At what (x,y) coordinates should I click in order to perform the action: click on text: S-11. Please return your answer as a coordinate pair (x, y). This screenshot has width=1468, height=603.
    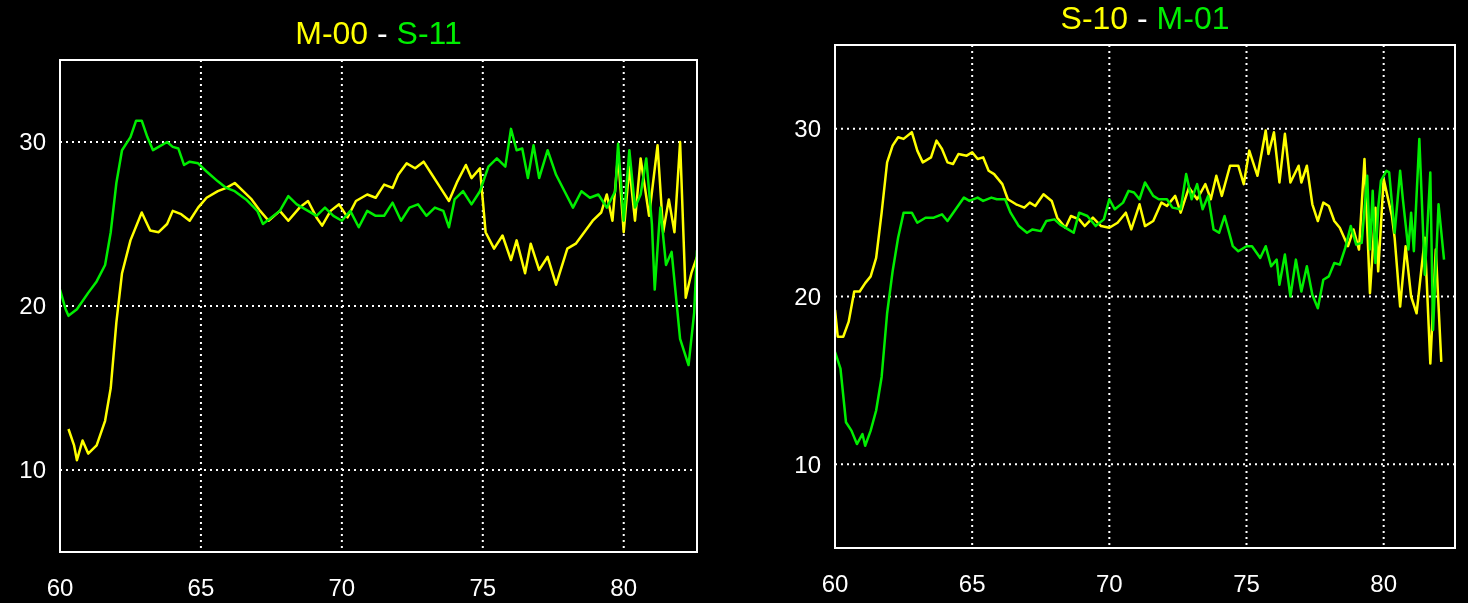
    Looking at the image, I should click on (429, 33).